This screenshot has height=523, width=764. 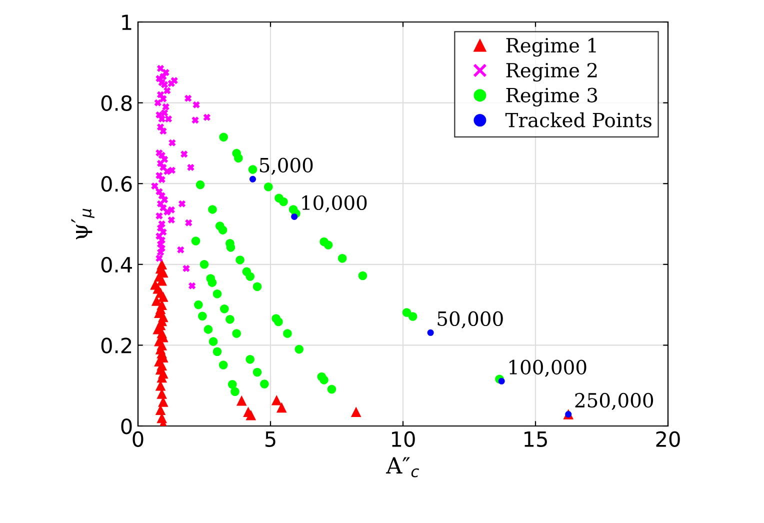 I want to click on legend-label: Regime 1, so click(x=551, y=47).